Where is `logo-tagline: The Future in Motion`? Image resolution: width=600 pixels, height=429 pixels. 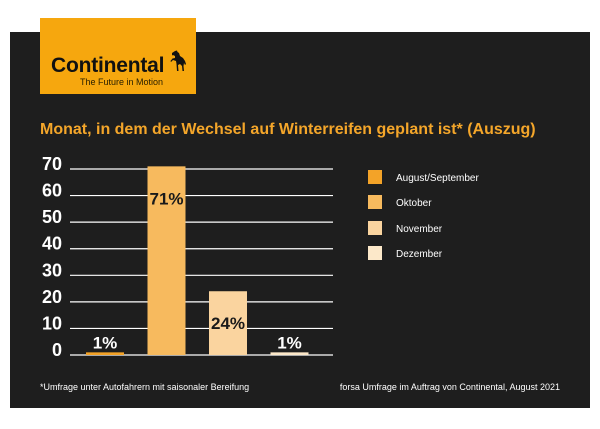 logo-tagline: The Future in Motion is located at coordinates (122, 82).